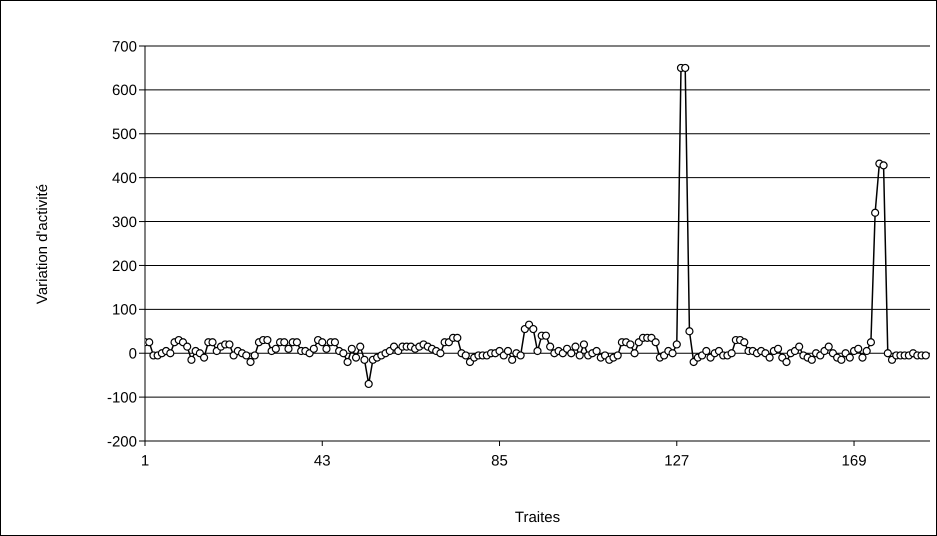 The image size is (937, 536). I want to click on y-tick-label: 600, so click(124, 91).